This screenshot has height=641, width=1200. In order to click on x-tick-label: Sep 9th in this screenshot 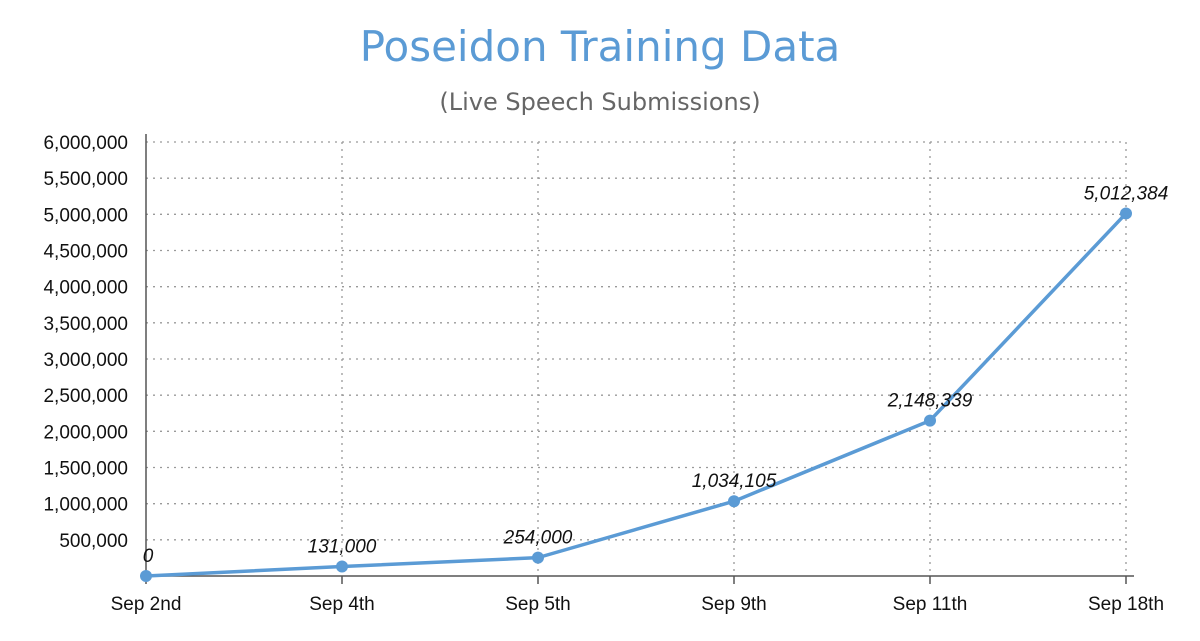, I will do `click(734, 604)`.